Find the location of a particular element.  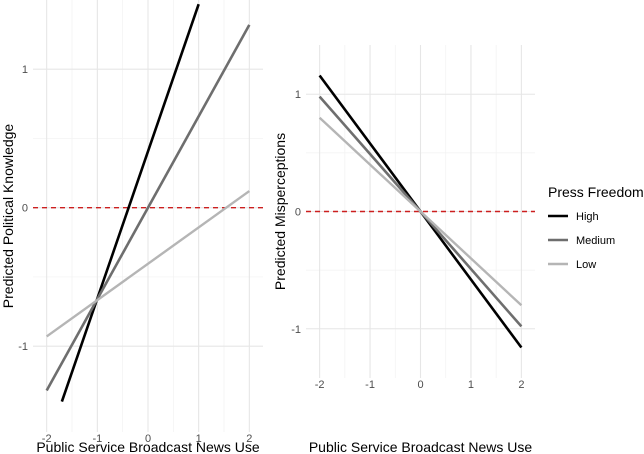

legend-title: Press Freedom is located at coordinates (596, 192).